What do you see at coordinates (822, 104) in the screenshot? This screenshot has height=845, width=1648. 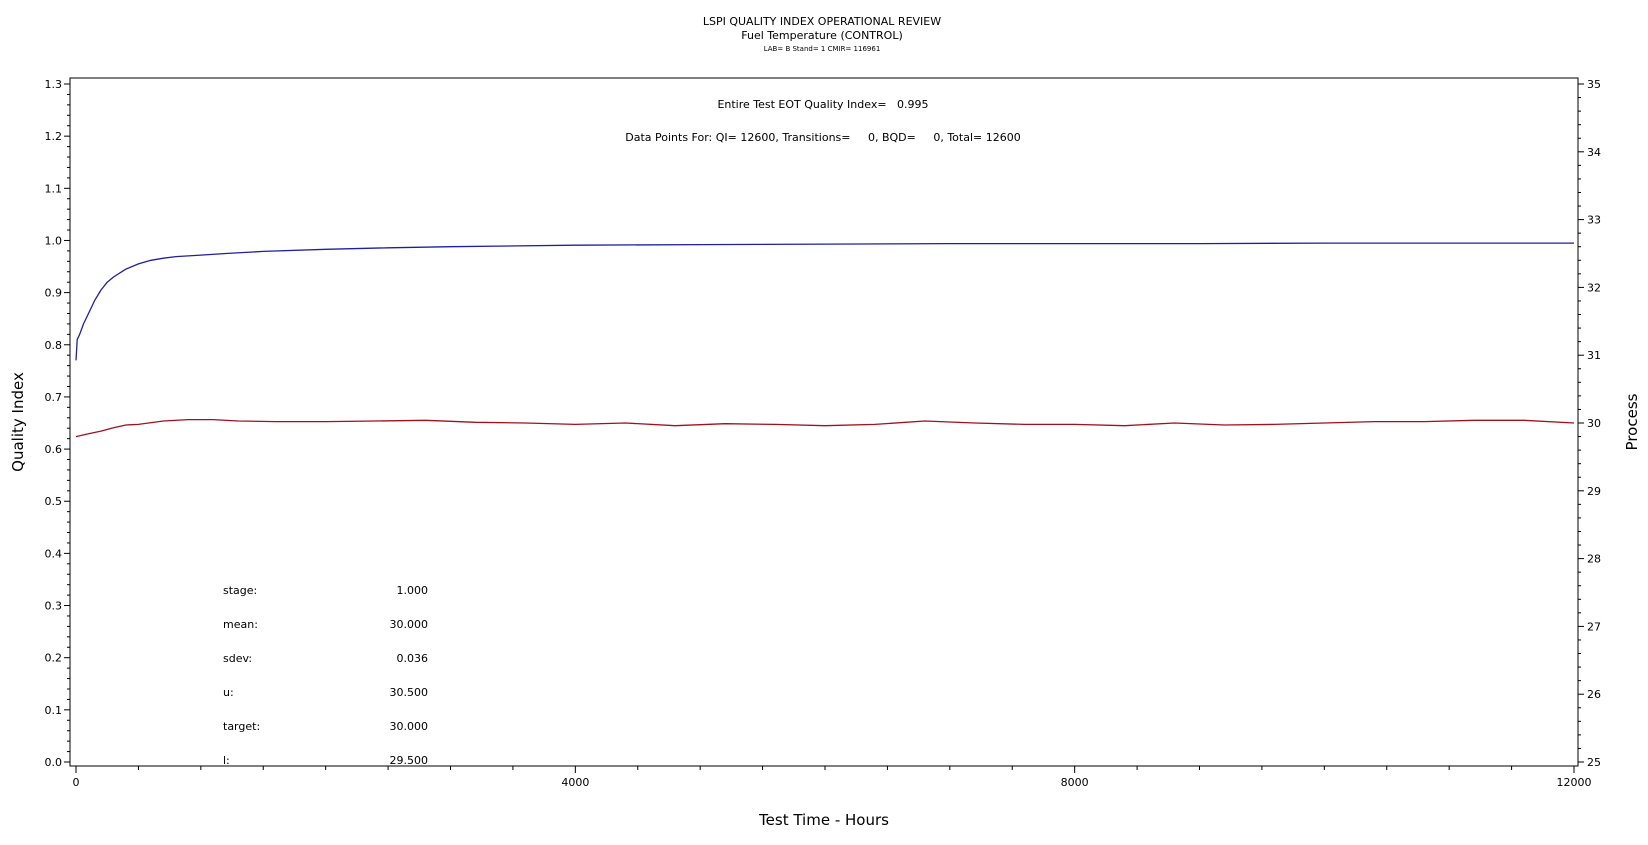 I see `eot-quality-index-annotation: Entire Test EOT Quality Index= 0.995` at bounding box center [822, 104].